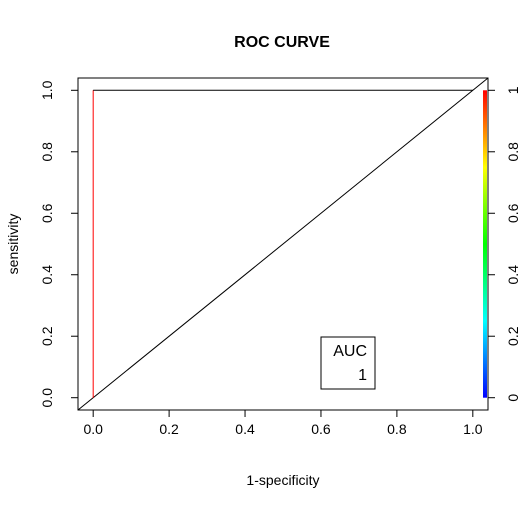 The height and width of the screenshot is (509, 529). What do you see at coordinates (47, 398) in the screenshot?
I see `y-tick-label: 0.0` at bounding box center [47, 398].